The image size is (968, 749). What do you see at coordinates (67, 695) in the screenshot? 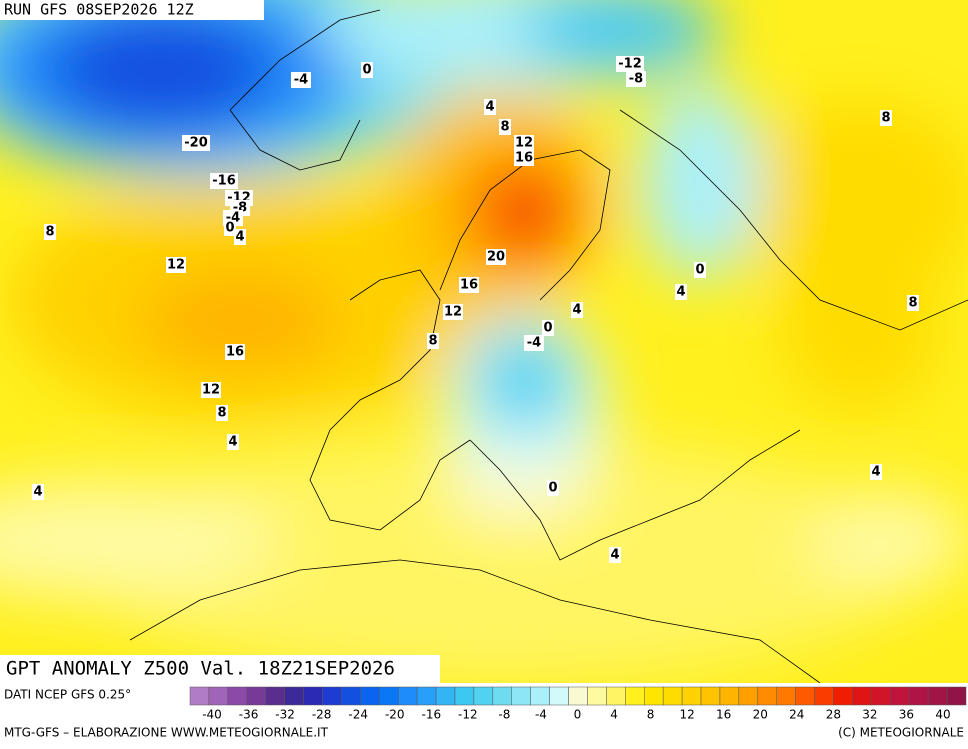
I see `source: DATI NCEP GFS 0.25°` at bounding box center [67, 695].